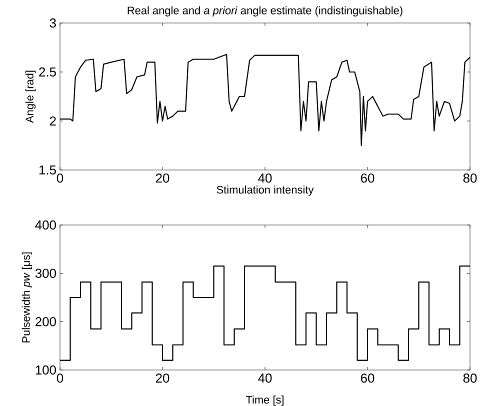  I want to click on y-tick-label: 400, so click(45, 225).